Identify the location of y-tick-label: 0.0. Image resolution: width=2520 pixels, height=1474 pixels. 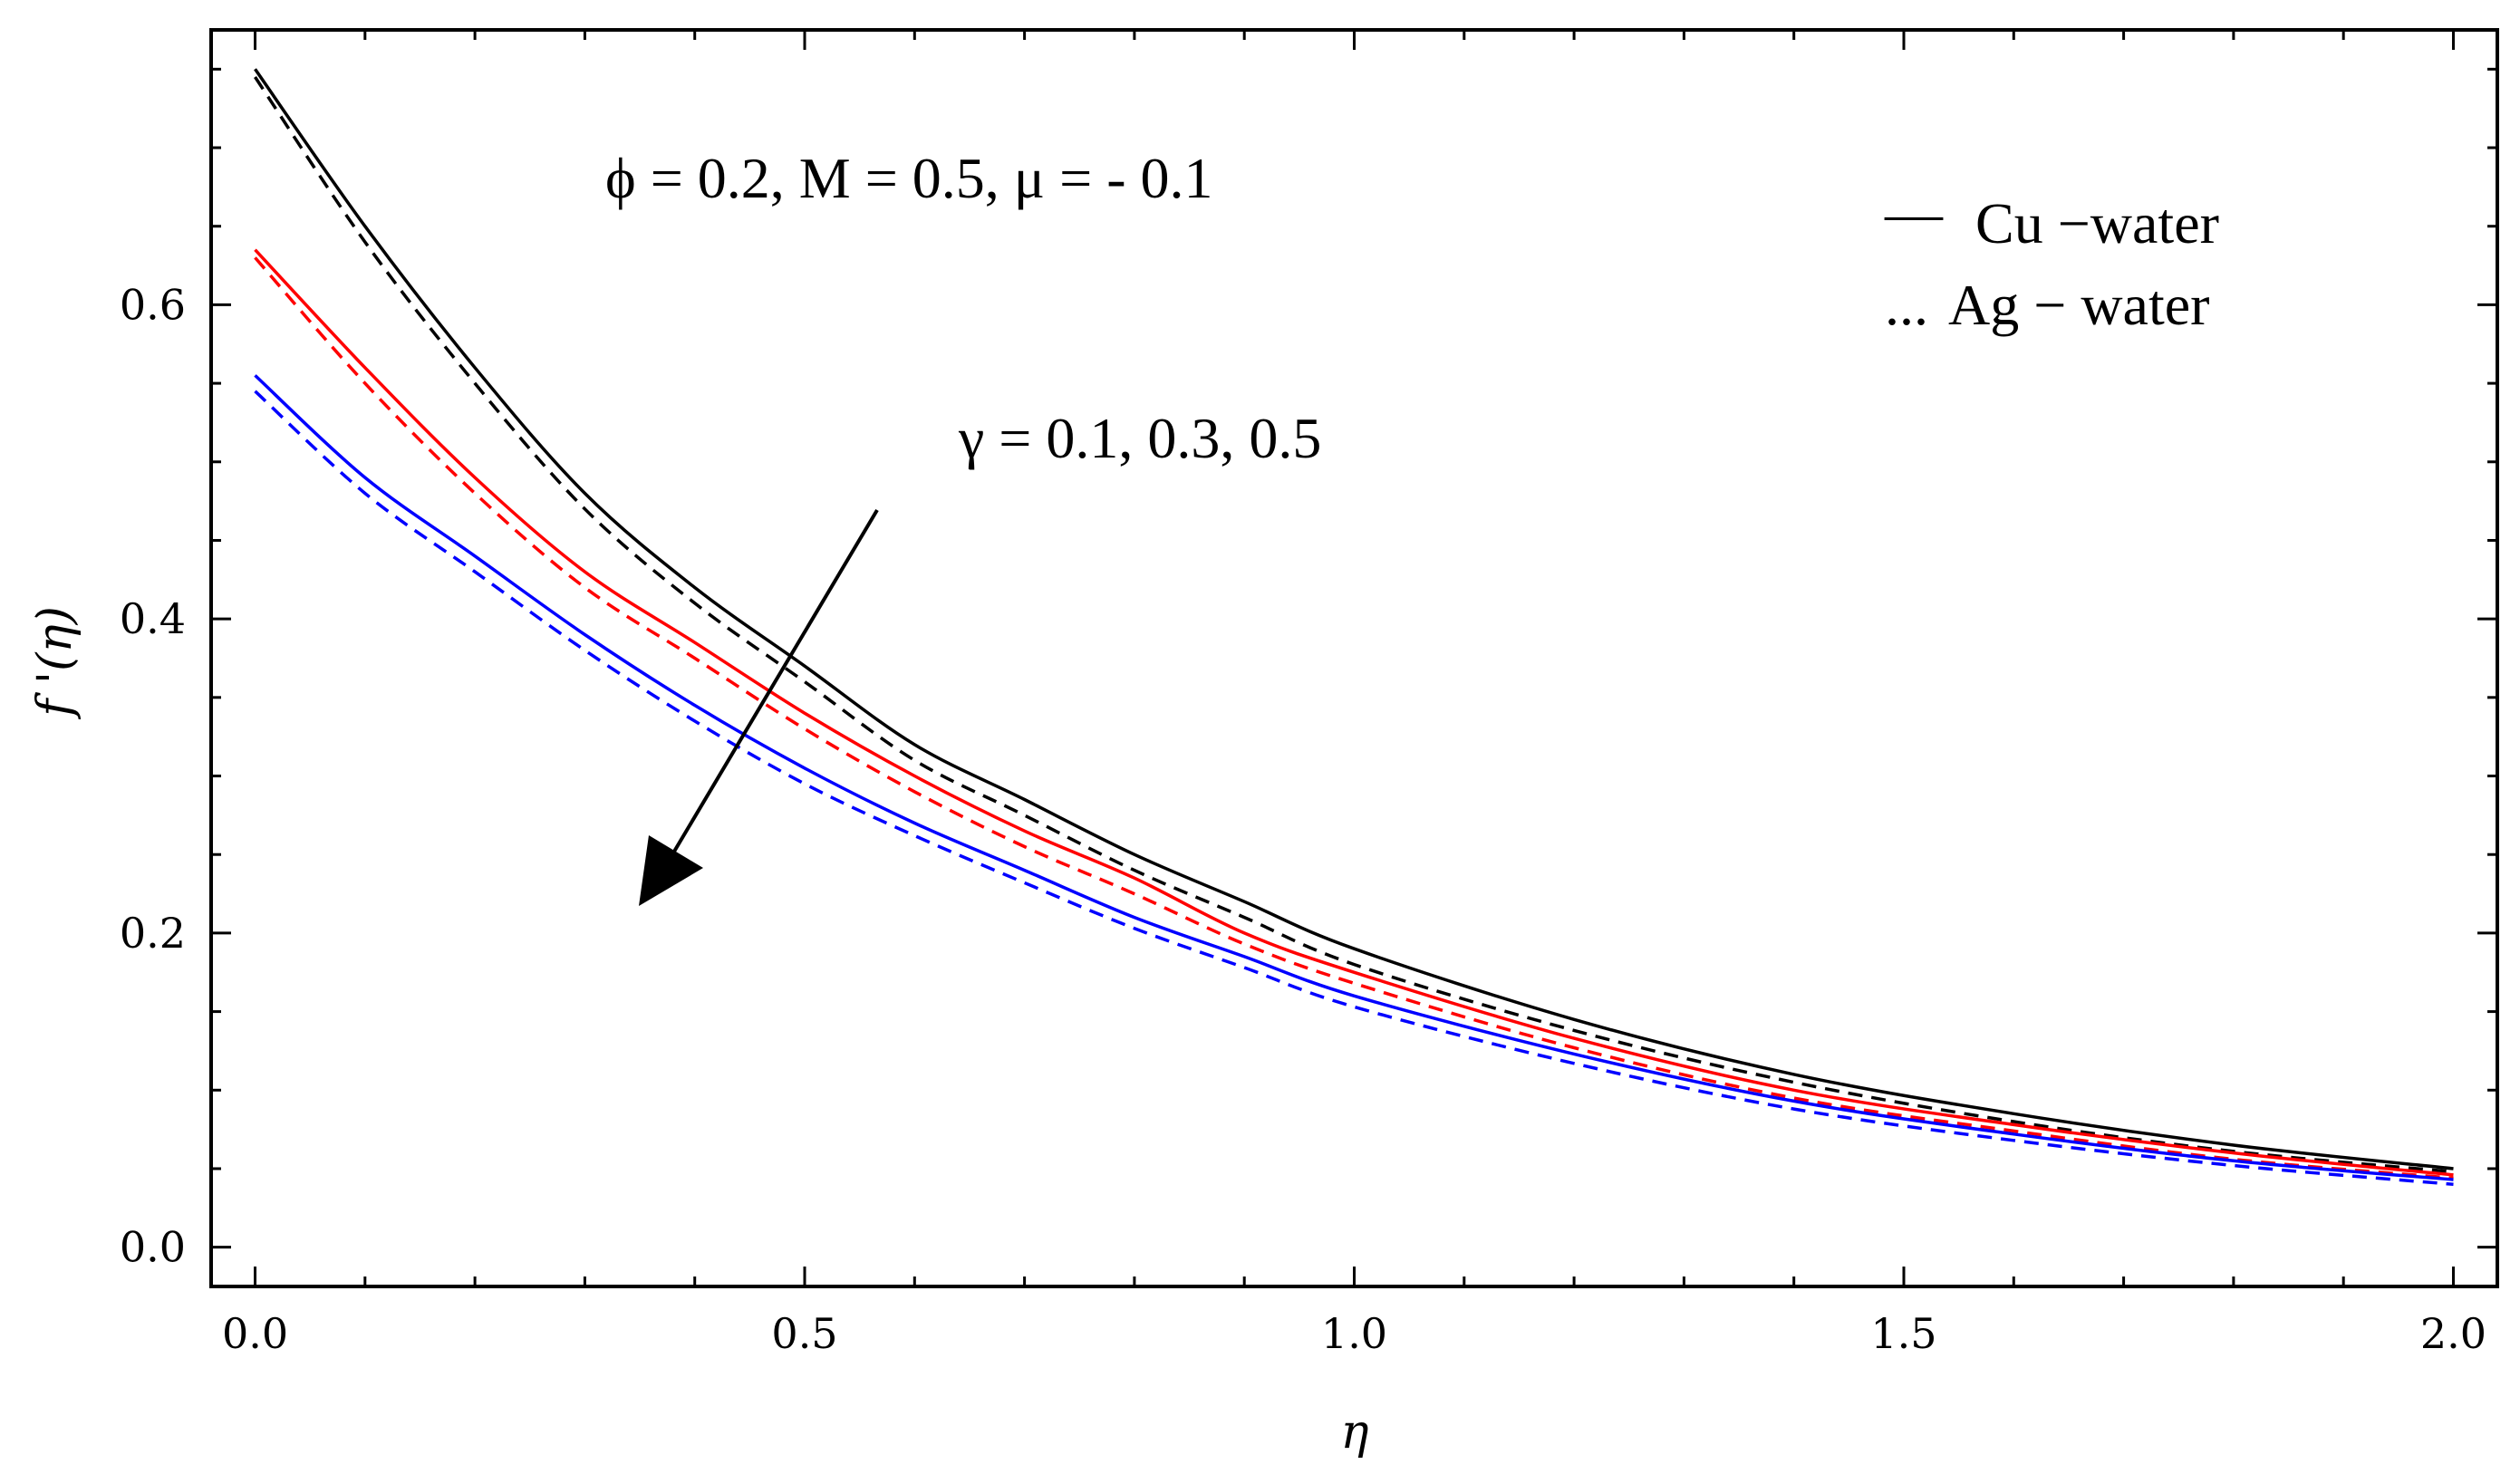
(153, 1247).